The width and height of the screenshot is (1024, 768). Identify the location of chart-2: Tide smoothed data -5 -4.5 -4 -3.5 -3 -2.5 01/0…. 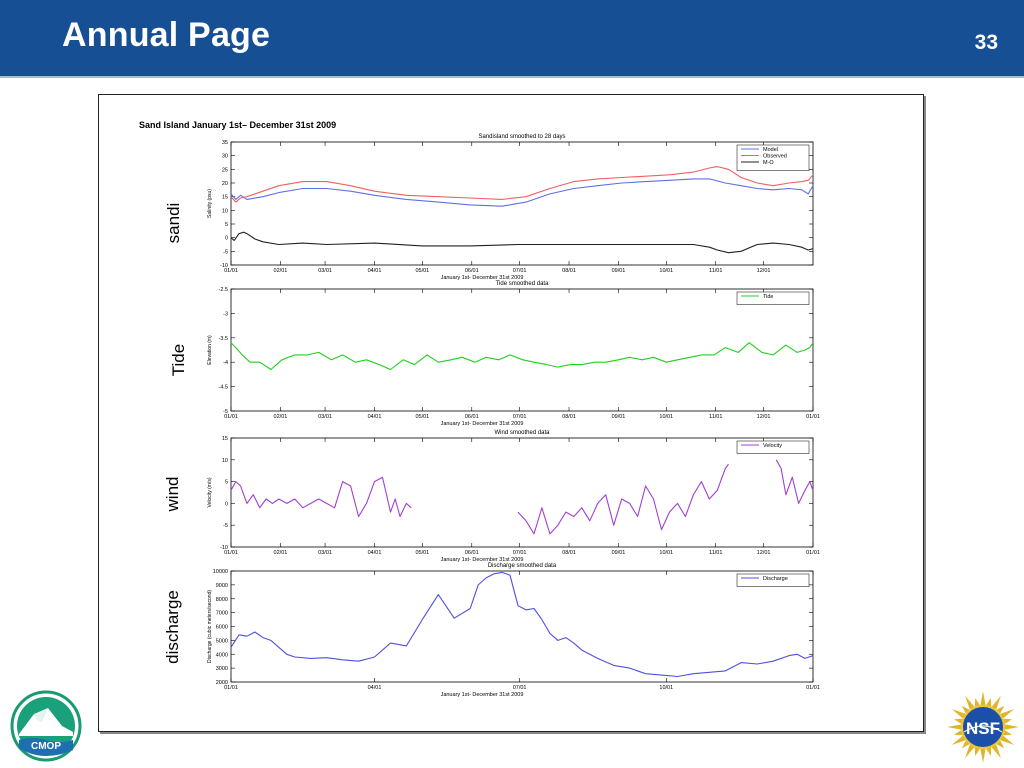
(513, 354).